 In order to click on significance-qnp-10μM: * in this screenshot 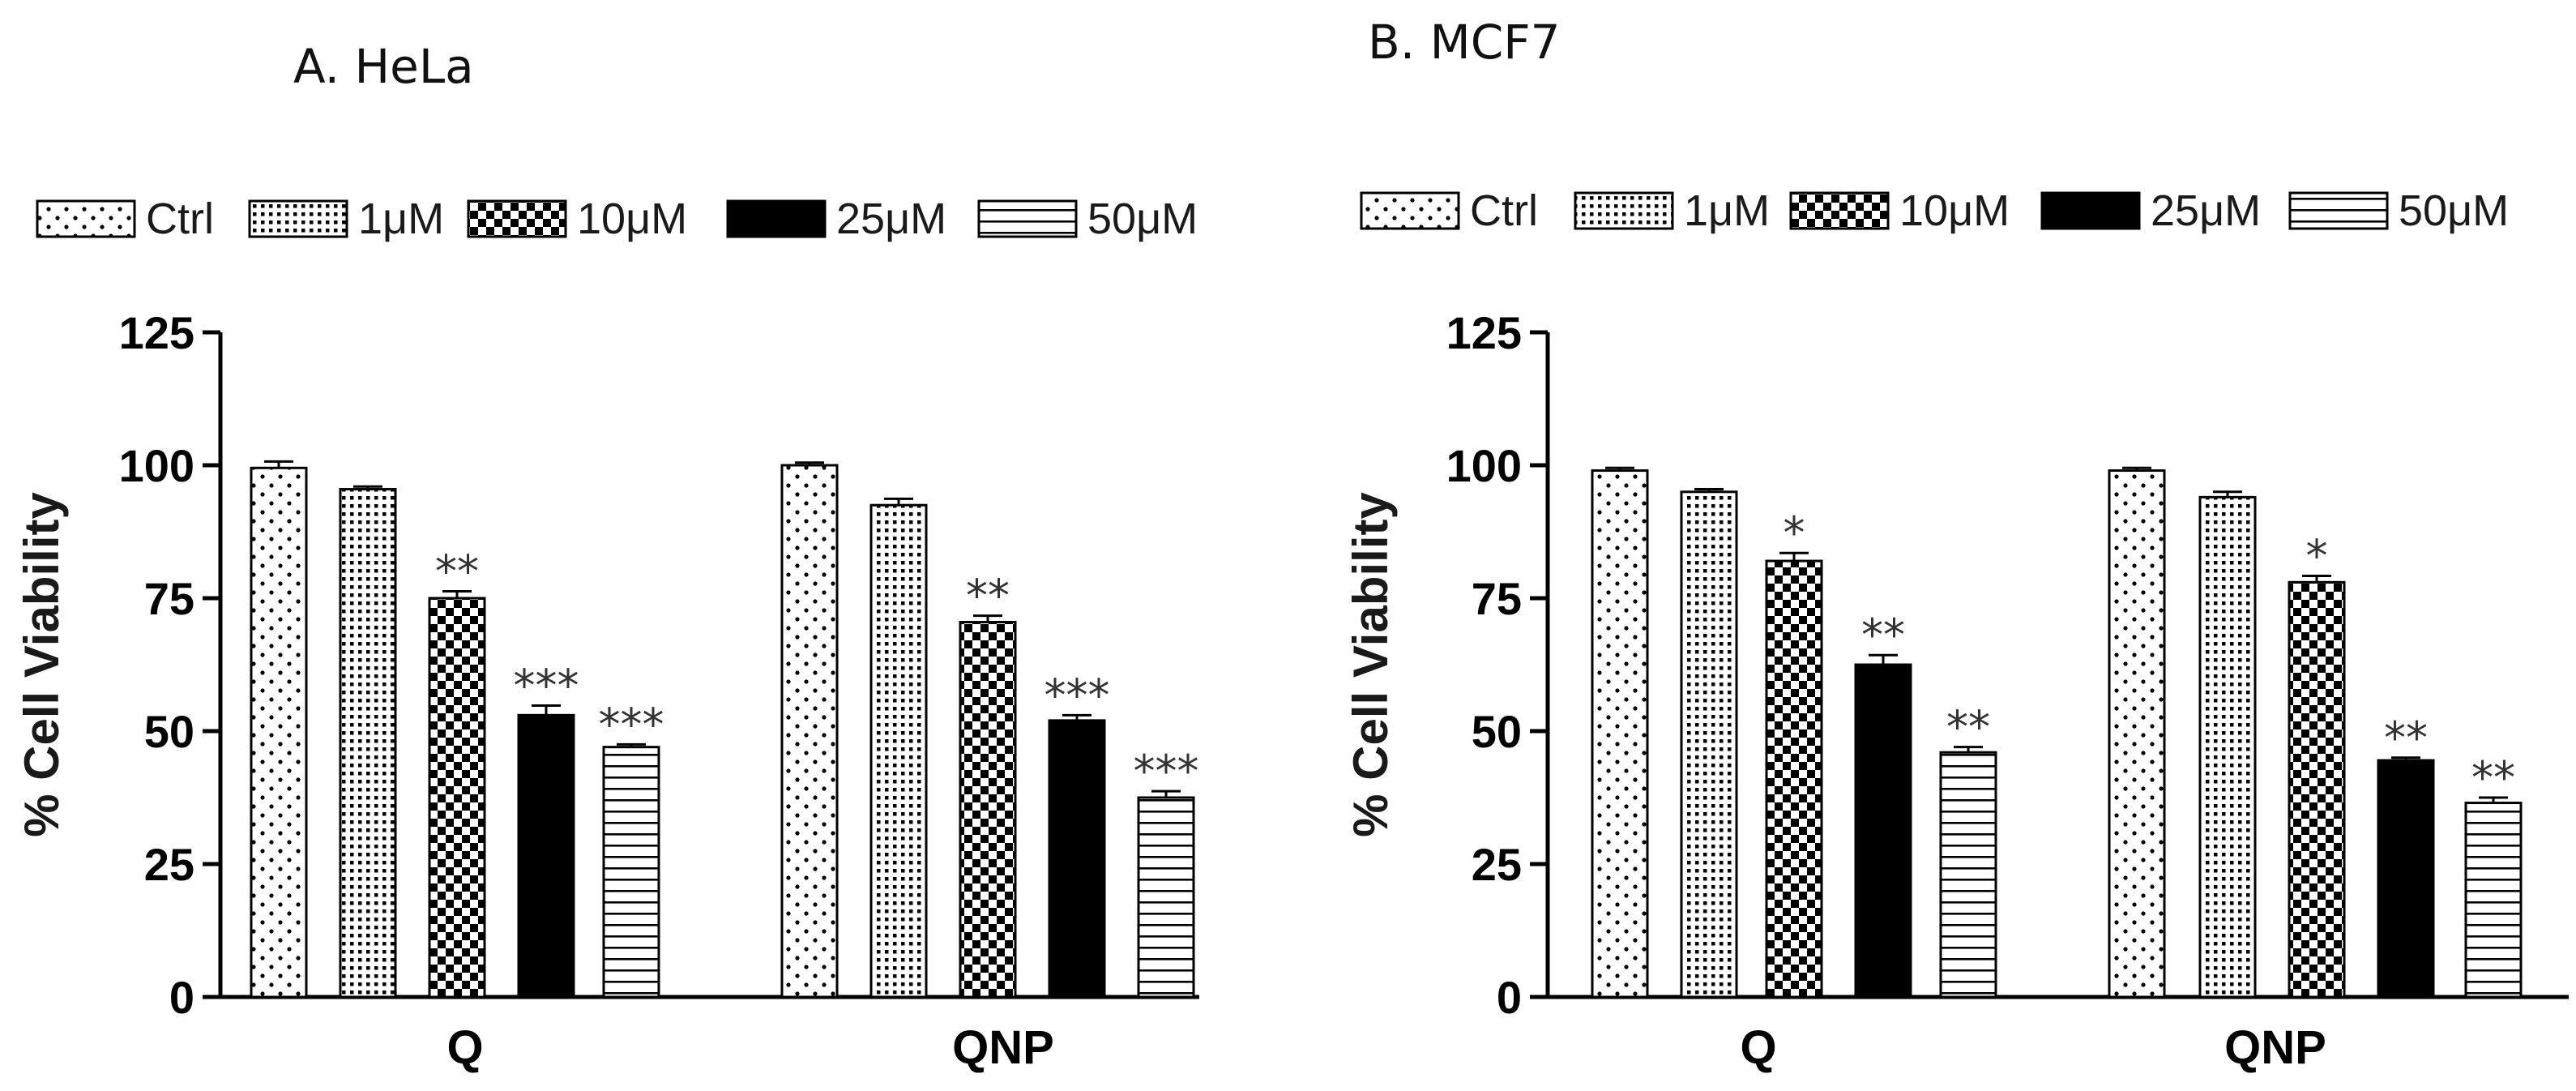, I will do `click(2317, 555)`.